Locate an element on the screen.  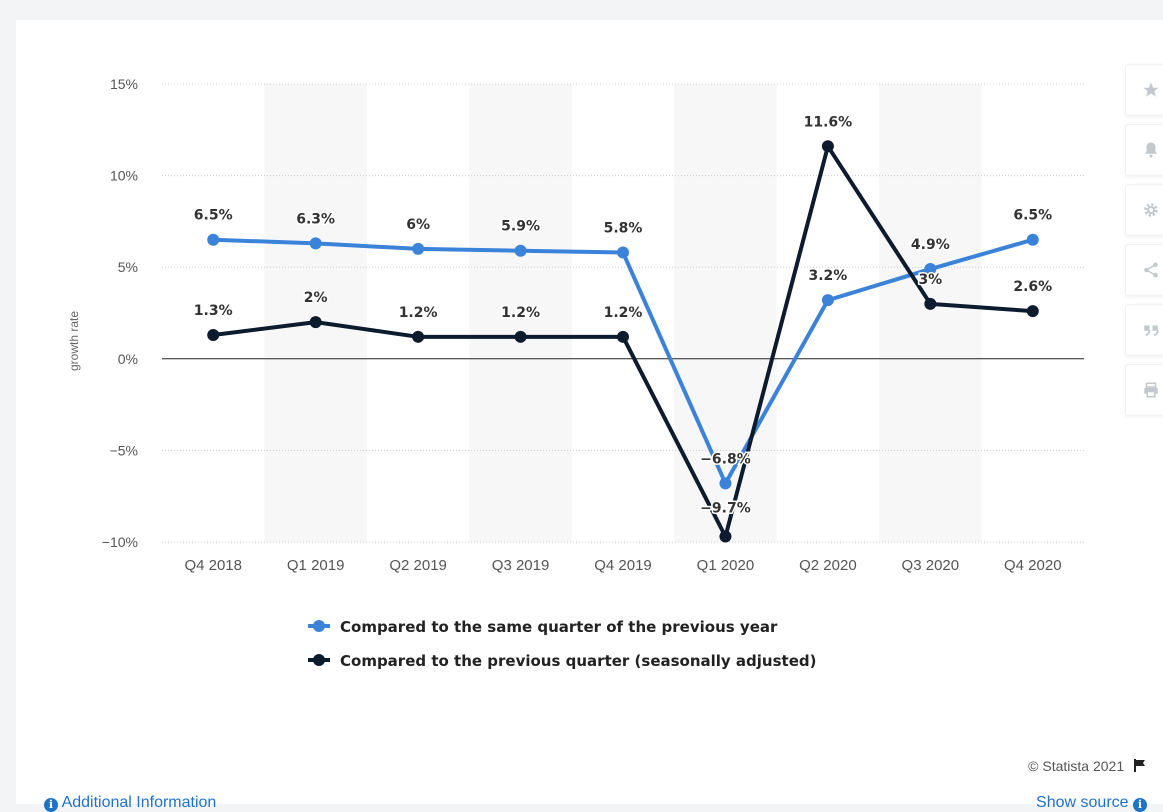
data-label: 3% is located at coordinates (930, 280).